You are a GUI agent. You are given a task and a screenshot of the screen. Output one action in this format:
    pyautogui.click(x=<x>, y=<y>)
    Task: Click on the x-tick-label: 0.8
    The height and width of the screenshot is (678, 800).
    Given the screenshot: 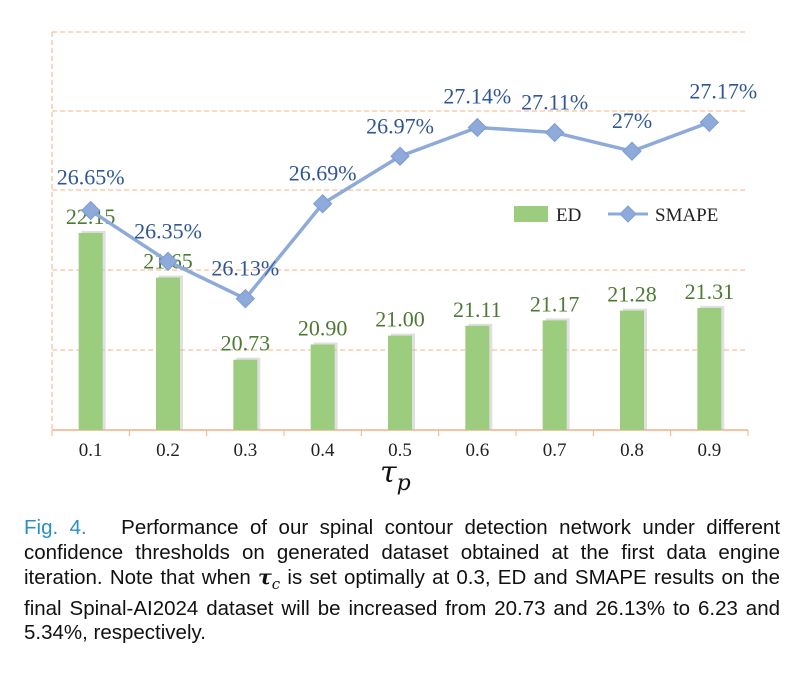 What is the action you would take?
    pyautogui.click(x=632, y=450)
    